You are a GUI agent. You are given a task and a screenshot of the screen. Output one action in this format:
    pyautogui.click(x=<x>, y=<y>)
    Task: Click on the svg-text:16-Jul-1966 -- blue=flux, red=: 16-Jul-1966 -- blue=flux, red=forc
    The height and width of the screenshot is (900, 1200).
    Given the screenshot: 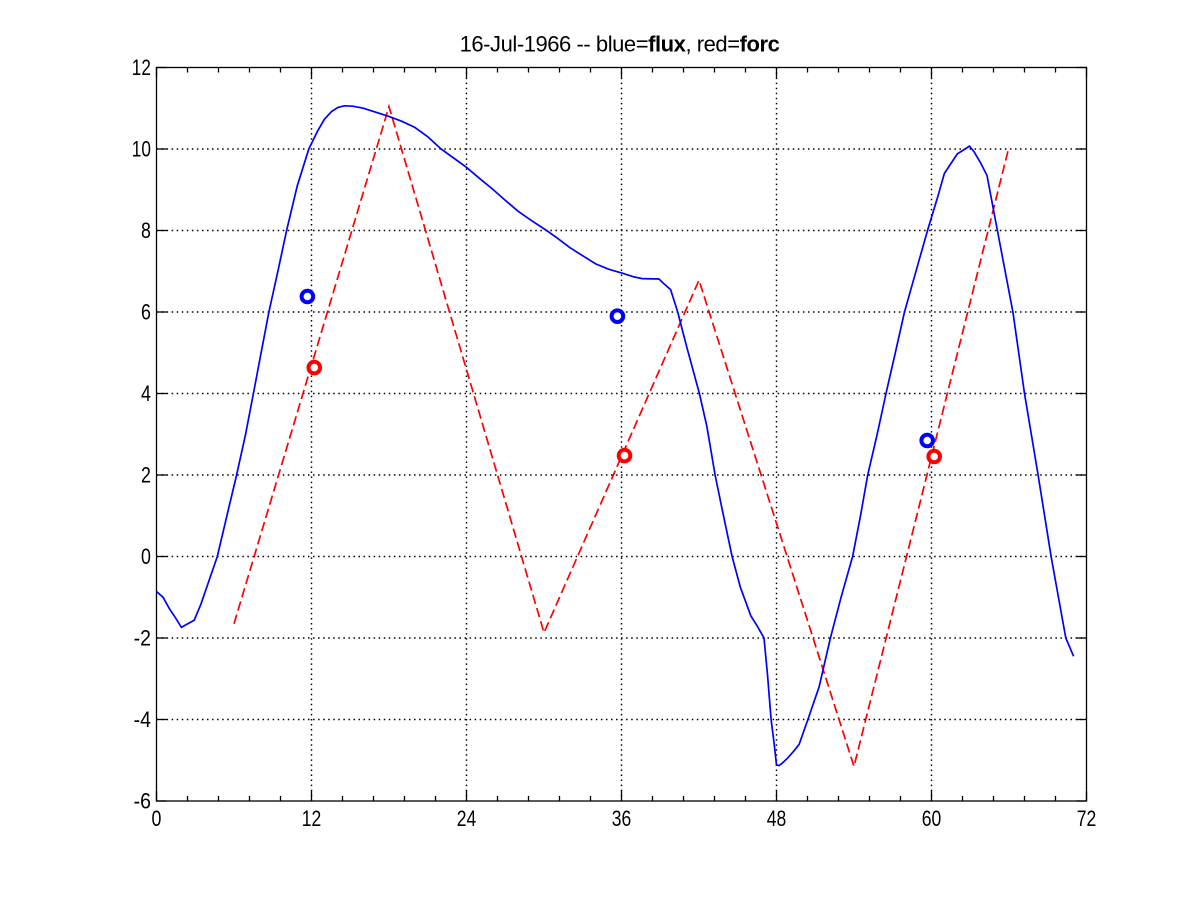 What is the action you would take?
    pyautogui.click(x=620, y=44)
    